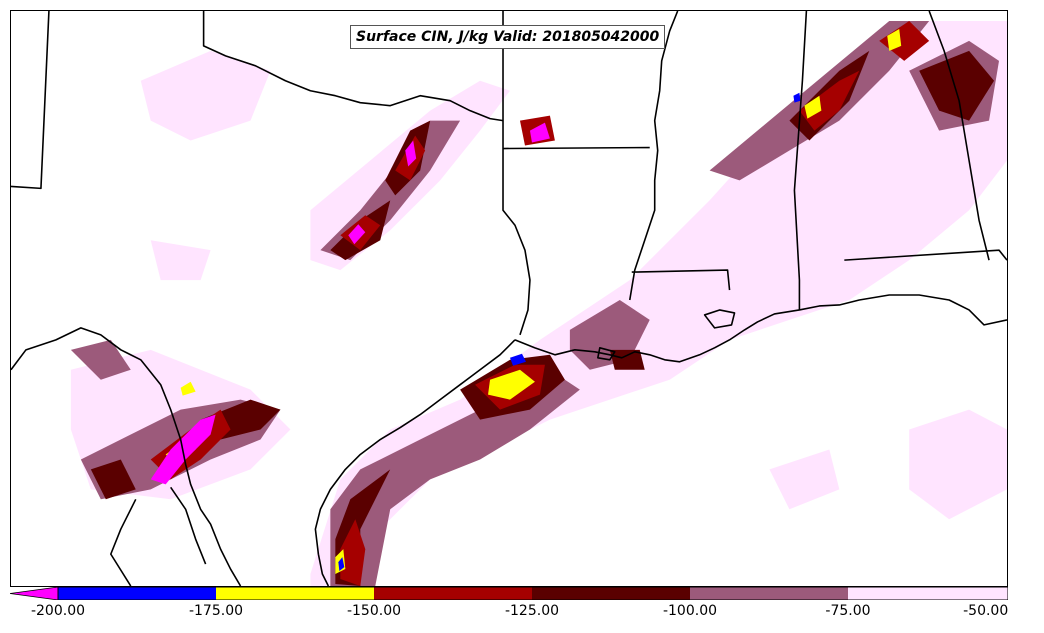 Image resolution: width=1044 pixels, height=633 pixels. I want to click on colorbar-tick-label: -200.00, so click(58, 611).